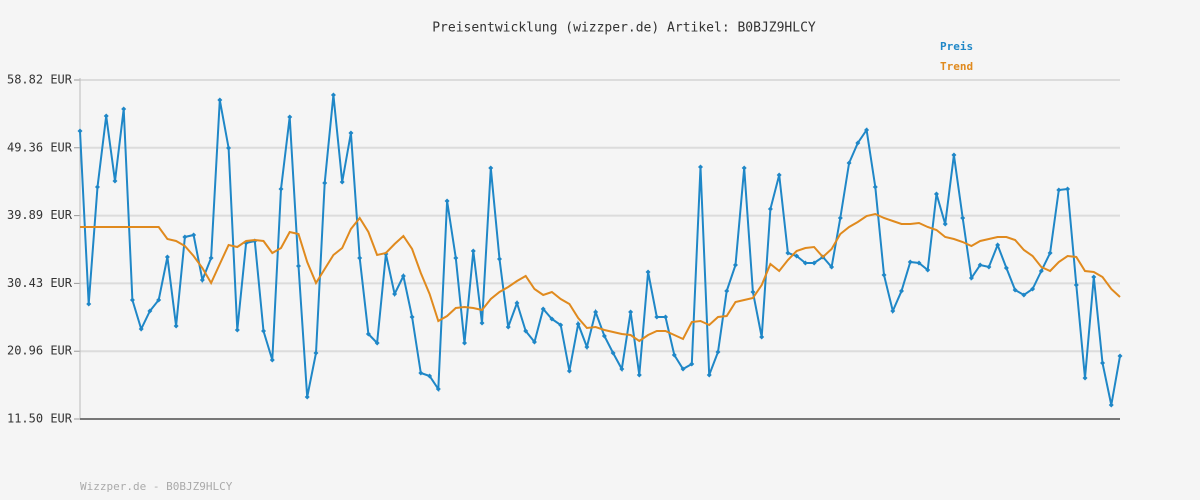  What do you see at coordinates (40, 147) in the screenshot?
I see `y-tick-label: 49.36 EUR` at bounding box center [40, 147].